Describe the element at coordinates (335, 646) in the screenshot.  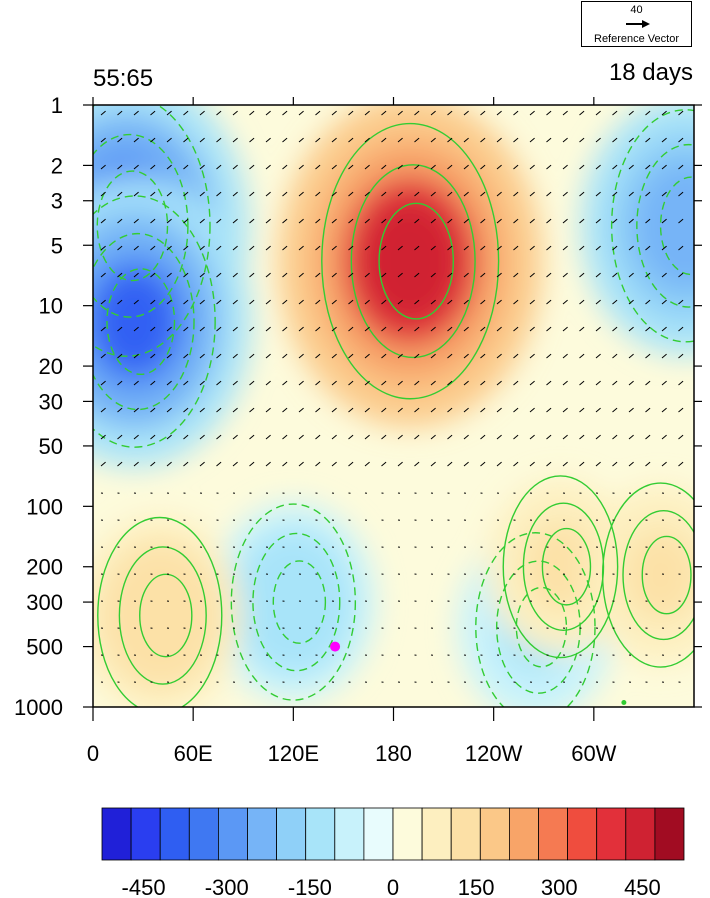
I see `magenta-point` at that location.